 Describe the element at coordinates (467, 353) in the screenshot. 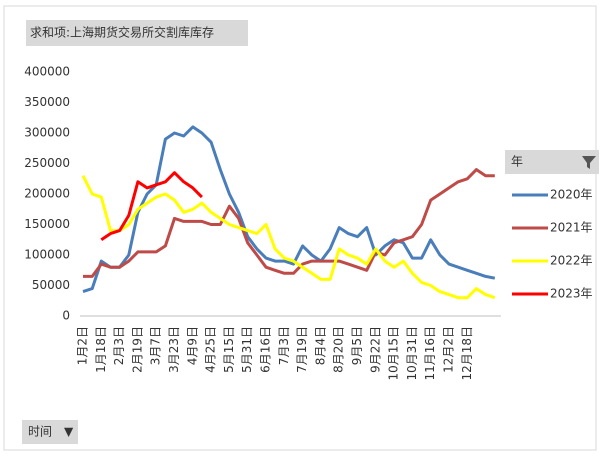

I see `x-tick-label: 12月18日` at that location.